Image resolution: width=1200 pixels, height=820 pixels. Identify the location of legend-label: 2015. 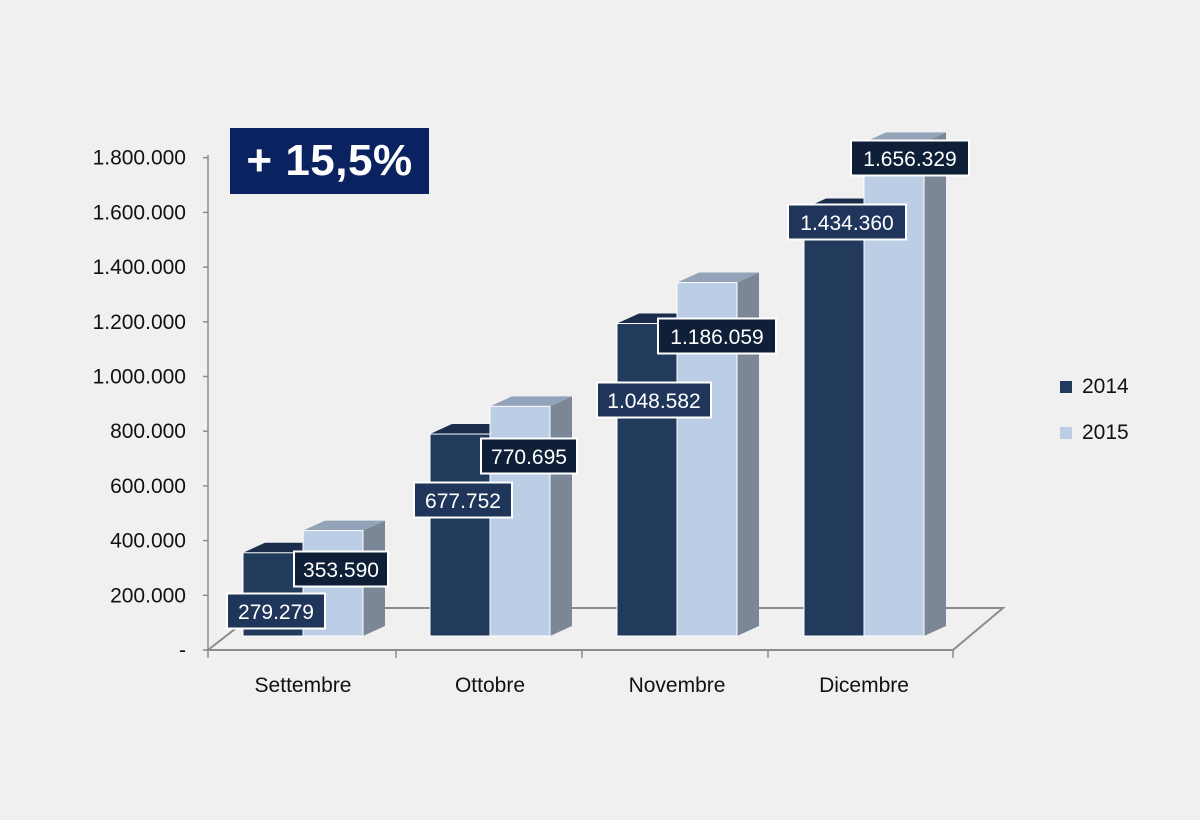
(1105, 432).